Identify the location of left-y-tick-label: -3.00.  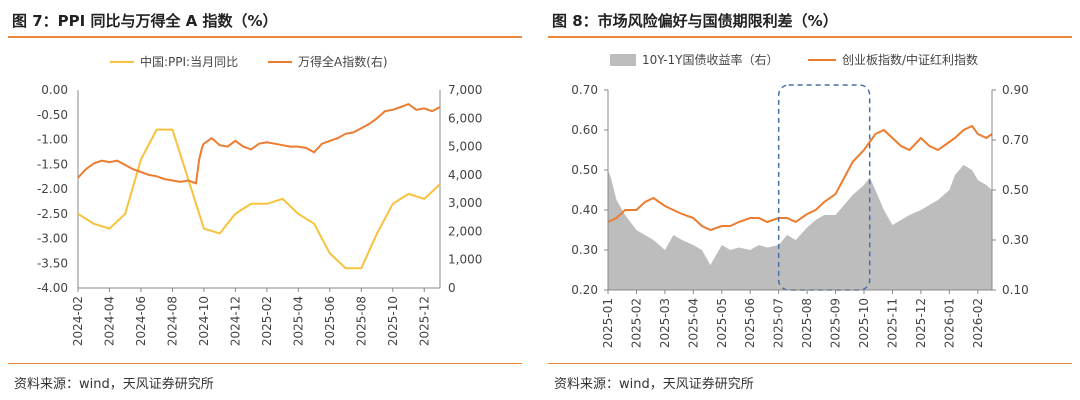
(52, 239).